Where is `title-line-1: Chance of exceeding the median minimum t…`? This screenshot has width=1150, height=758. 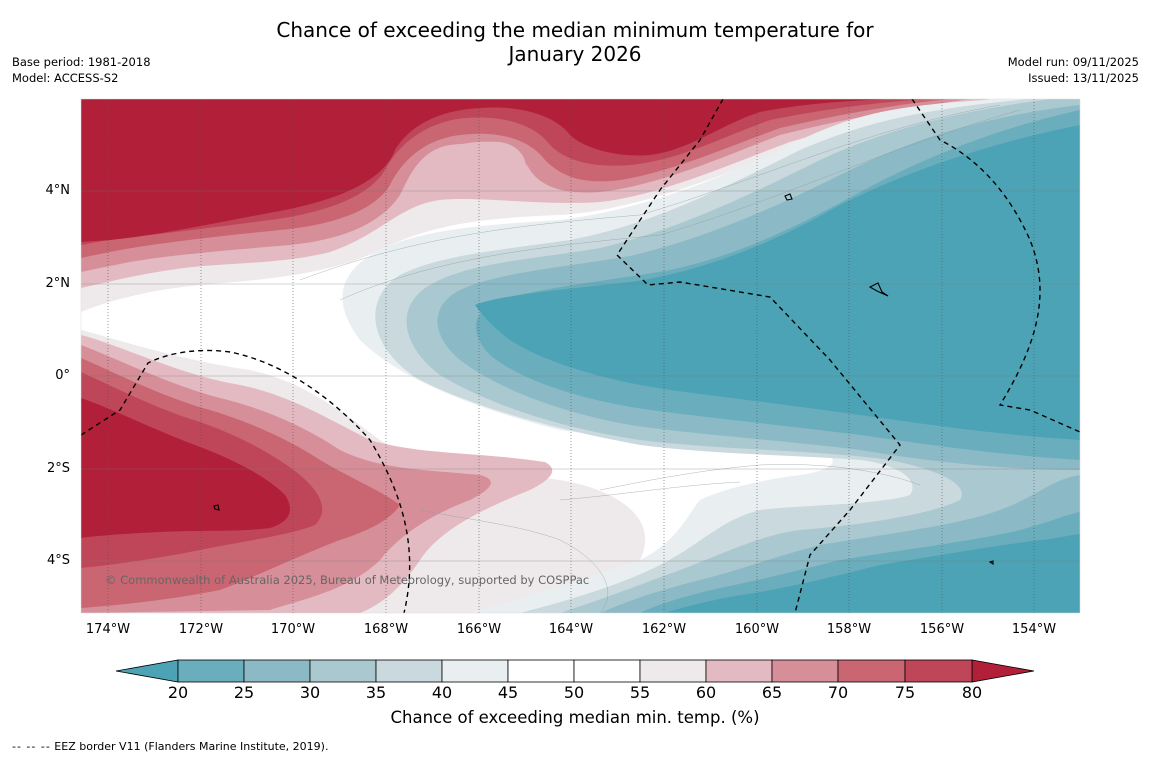 title-line-1: Chance of exceeding the median minimum t… is located at coordinates (575, 30).